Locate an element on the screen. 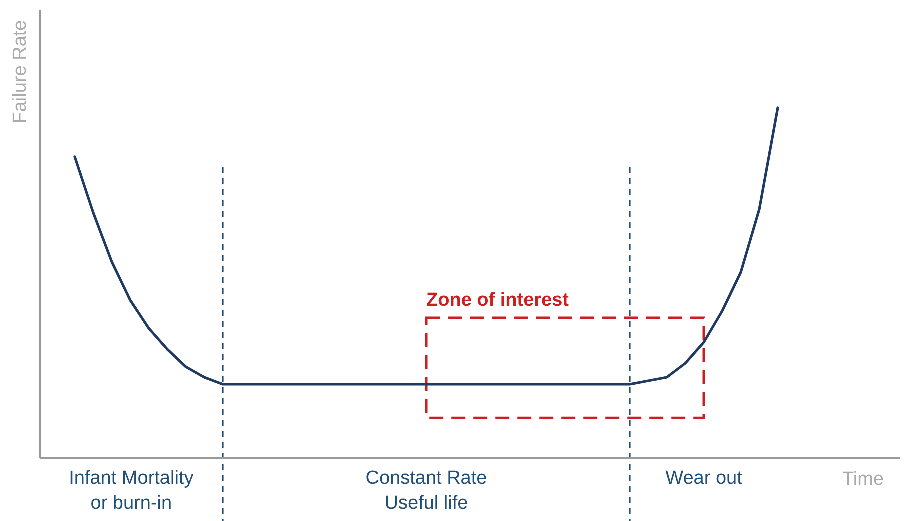 The height and width of the screenshot is (521, 904). text: Constant Rate Useful life is located at coordinates (427, 491).